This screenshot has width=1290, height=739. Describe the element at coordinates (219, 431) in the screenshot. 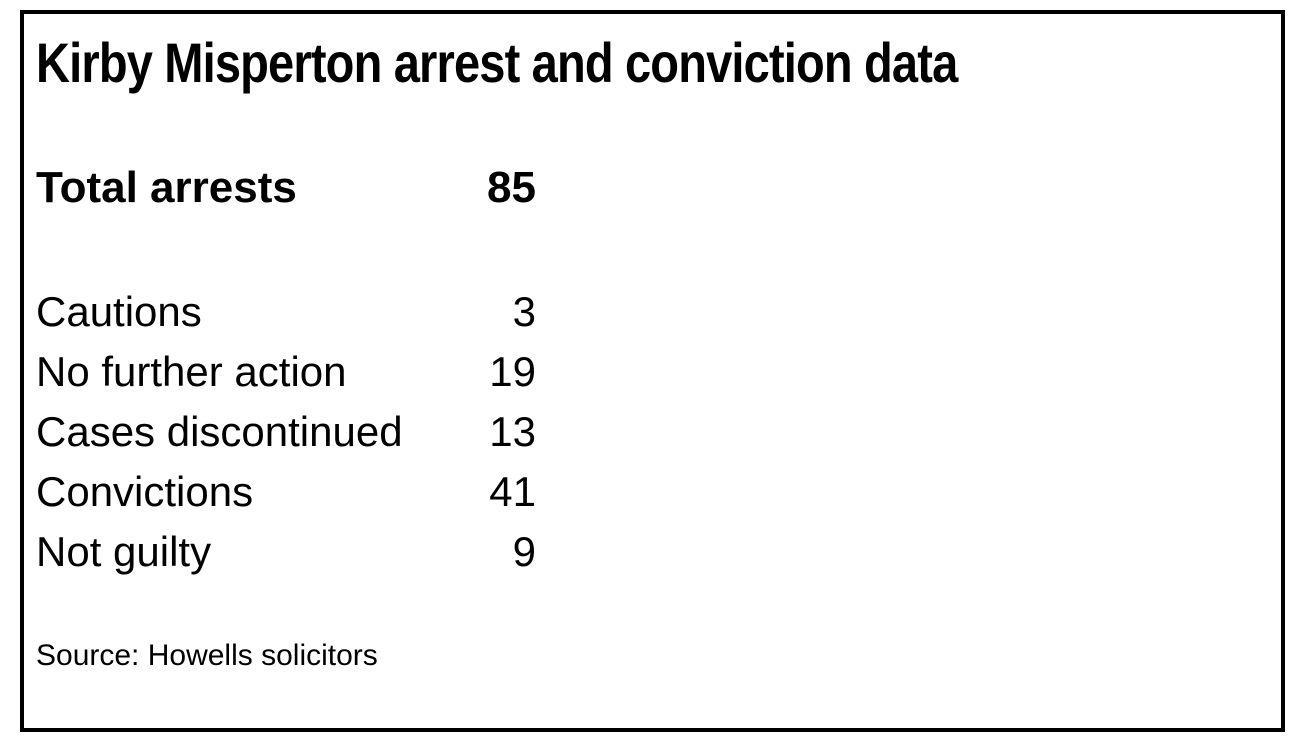

I see `row-label: Cases discontinued` at that location.